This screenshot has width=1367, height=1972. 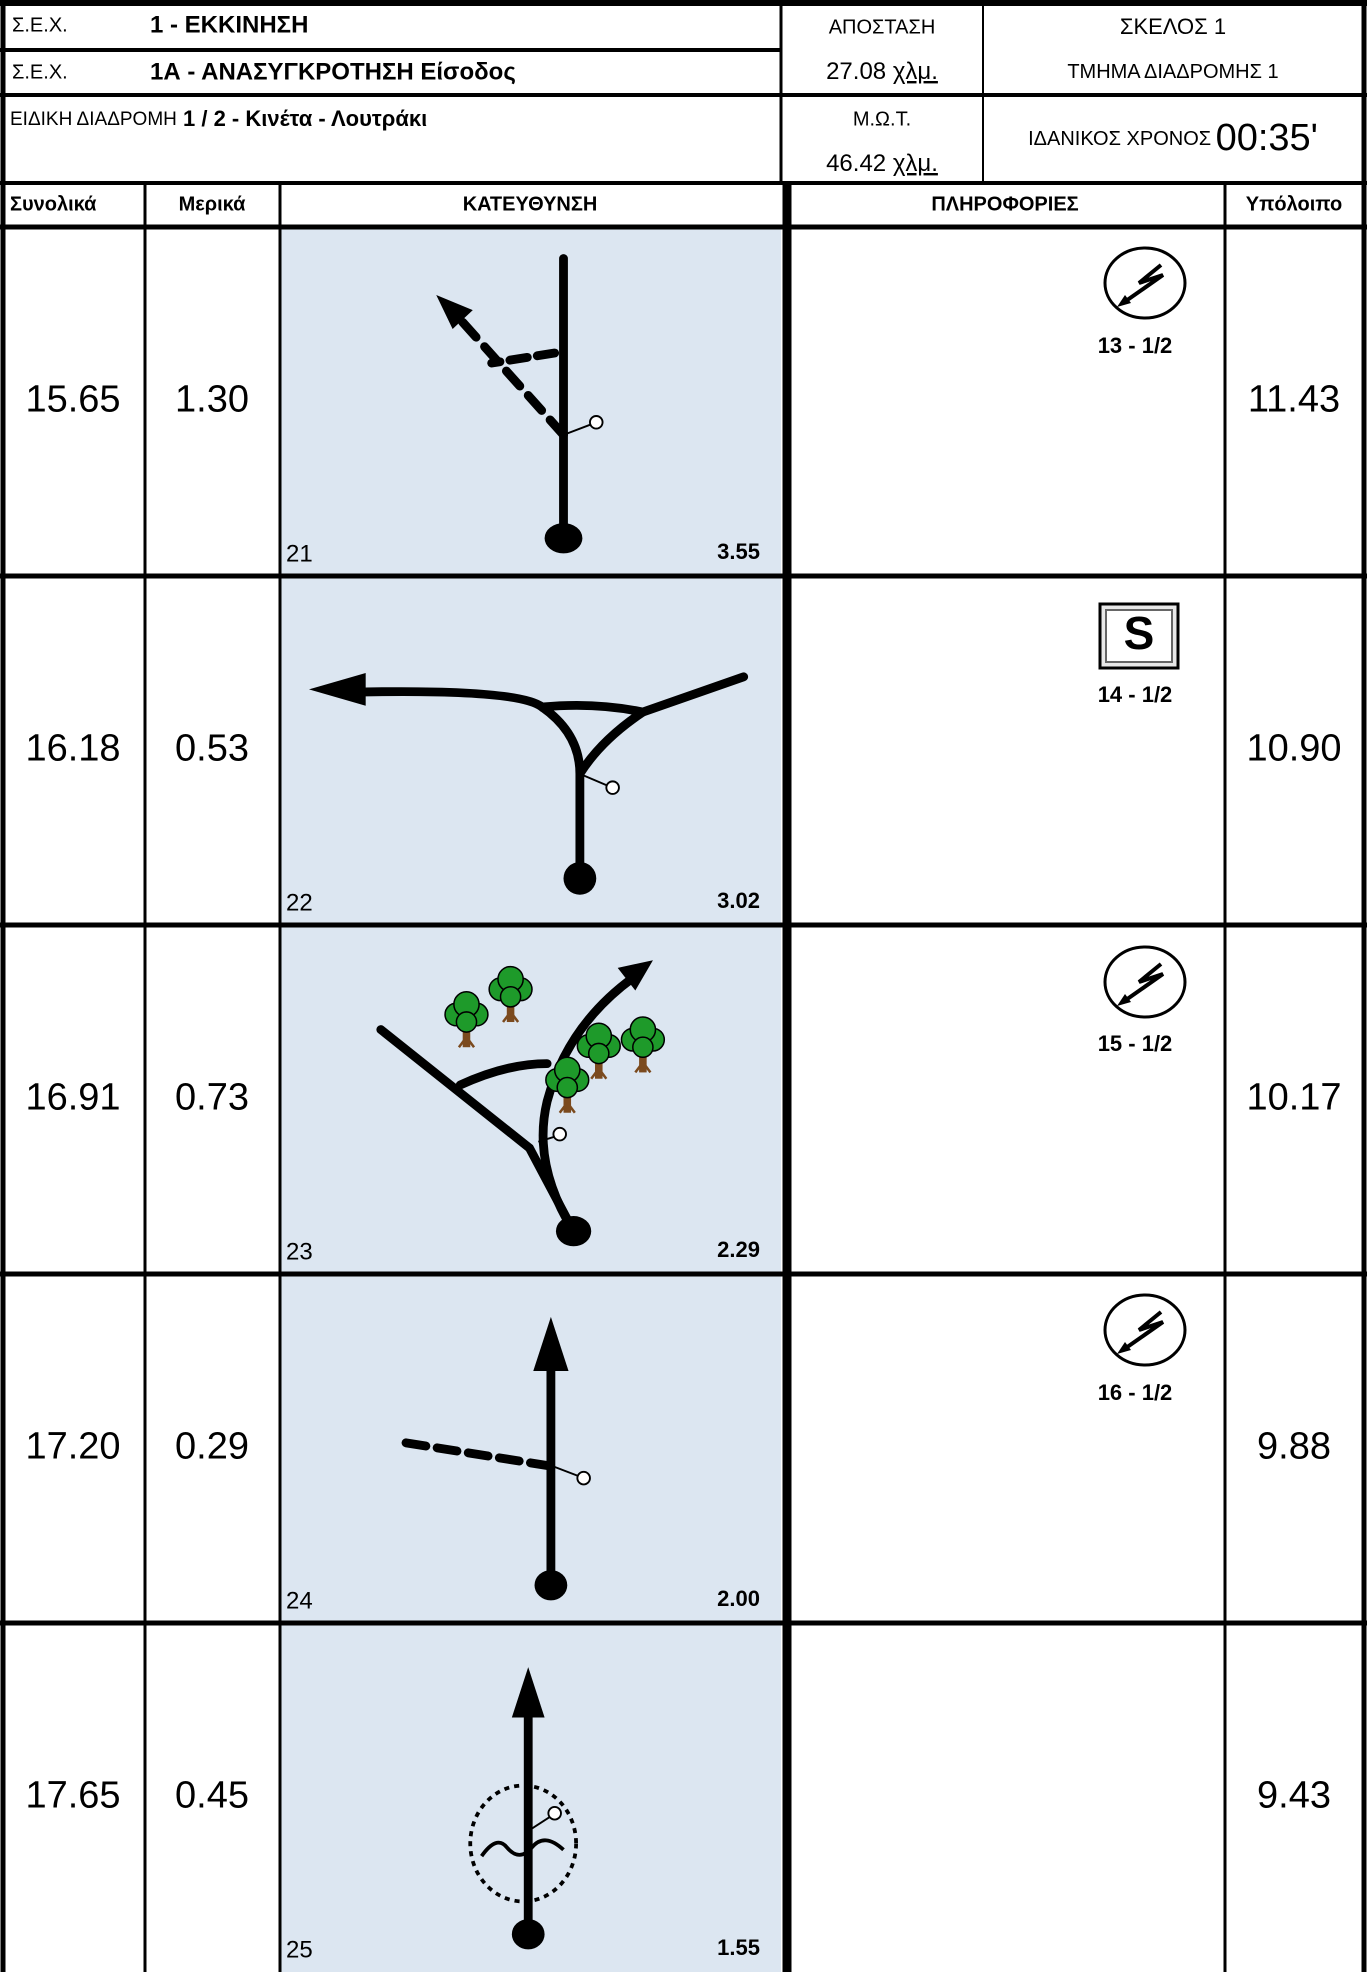 I want to click on info-label: 15 - 1/2, so click(x=1135, y=1043).